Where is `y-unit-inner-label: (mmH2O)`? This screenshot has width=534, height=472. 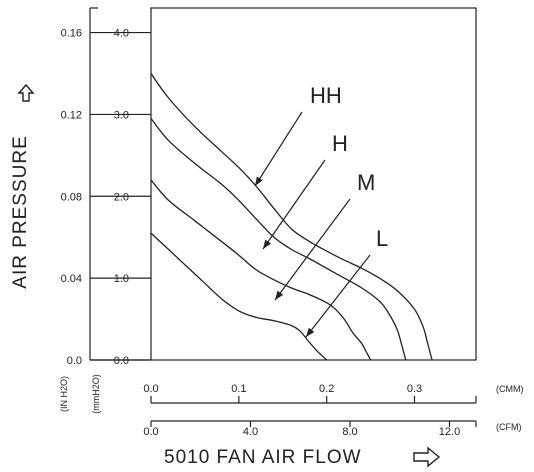
y-unit-inner-label: (mmH2O) is located at coordinates (96, 394).